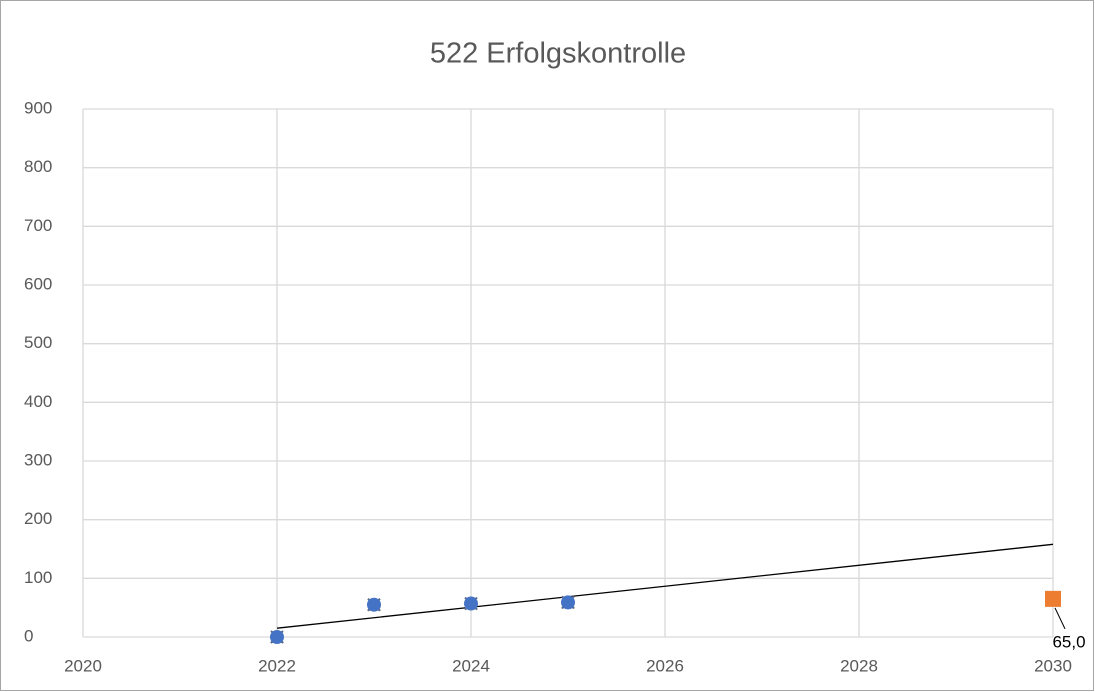 Image resolution: width=1095 pixels, height=692 pixels. I want to click on y-tick-label: 700, so click(38, 225).